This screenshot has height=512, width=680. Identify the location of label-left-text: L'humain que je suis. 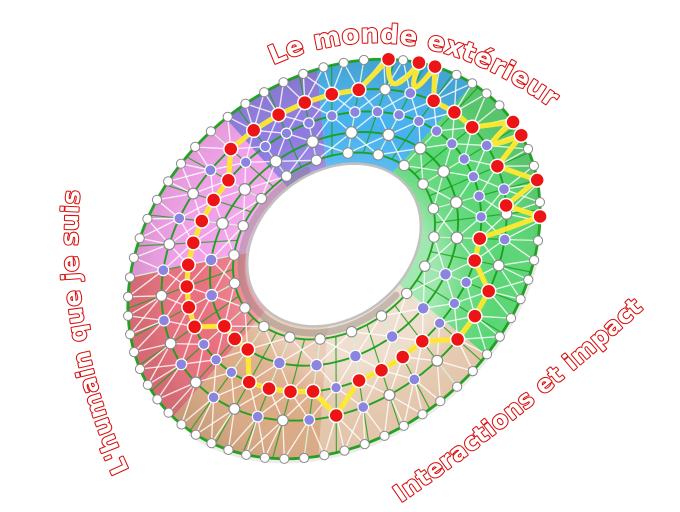
(95, 333).